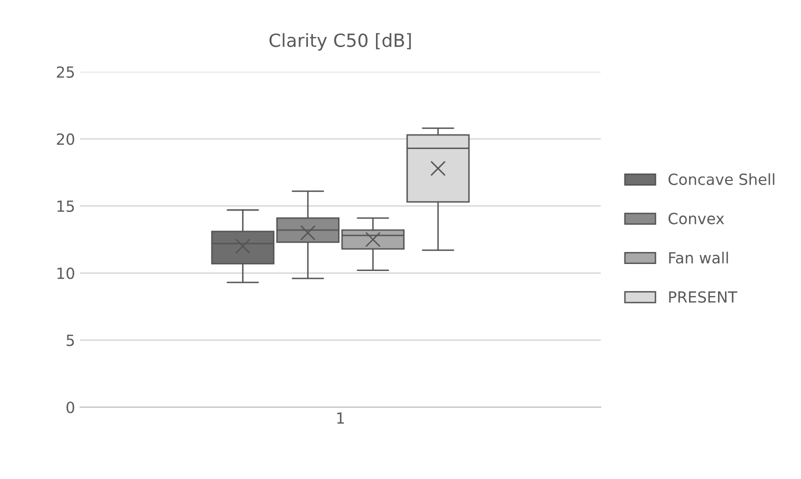 This screenshot has height=479, width=801. I want to click on y-tick-label: 20, so click(65, 139).